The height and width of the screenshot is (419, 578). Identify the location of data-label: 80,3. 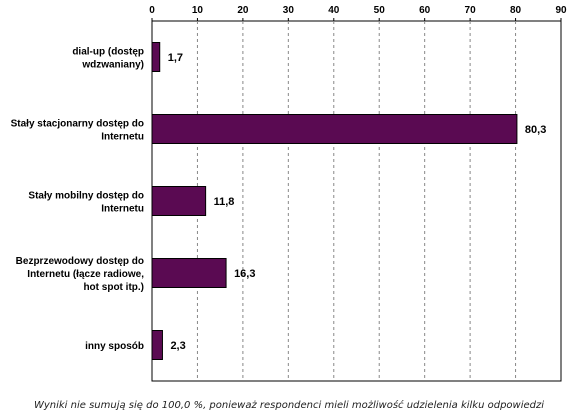
(535, 130).